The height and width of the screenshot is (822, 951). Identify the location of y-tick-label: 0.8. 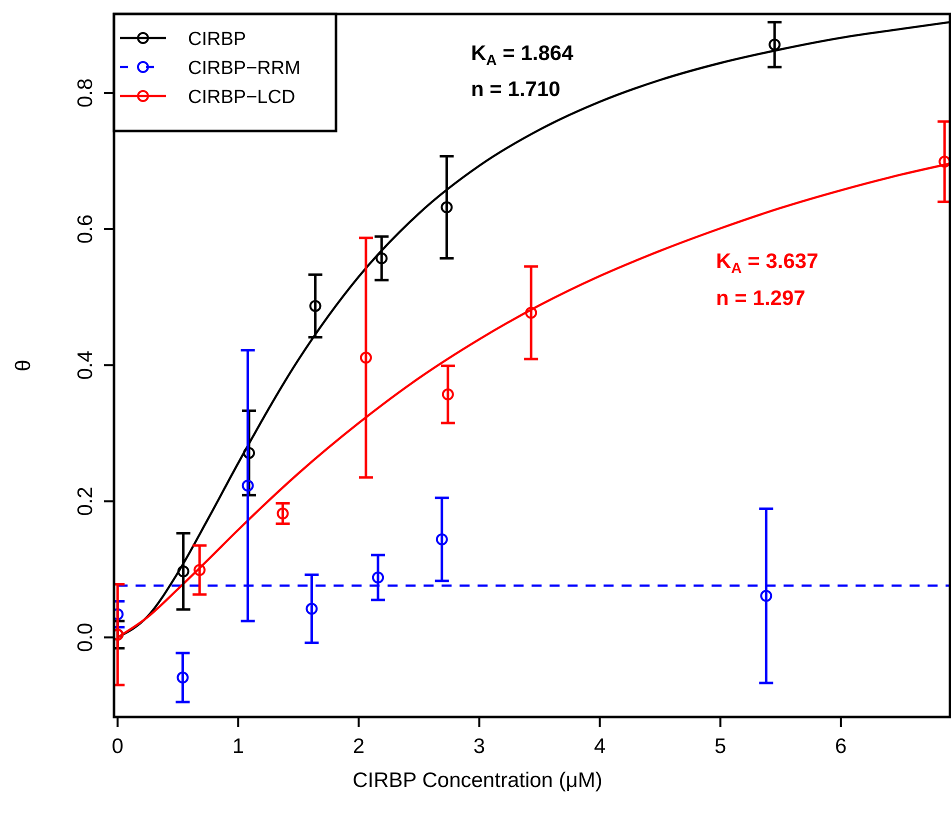
(85, 93).